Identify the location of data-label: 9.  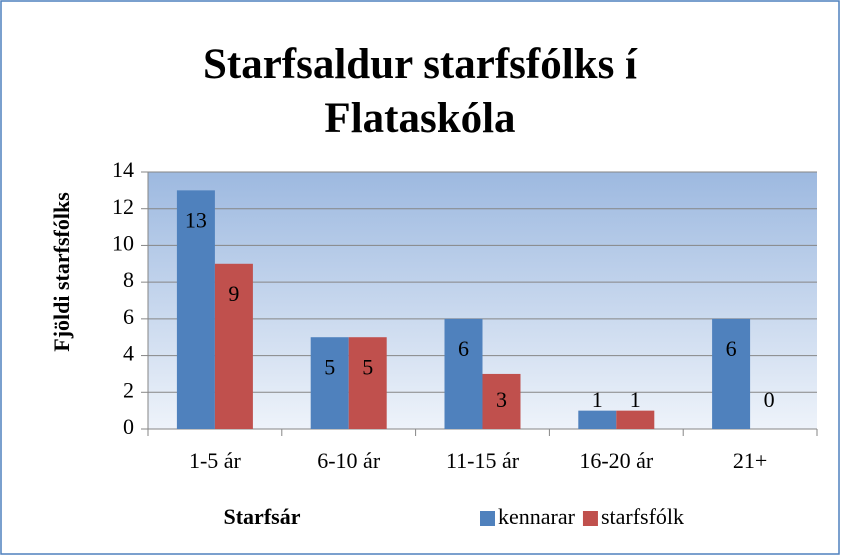
(233, 293).